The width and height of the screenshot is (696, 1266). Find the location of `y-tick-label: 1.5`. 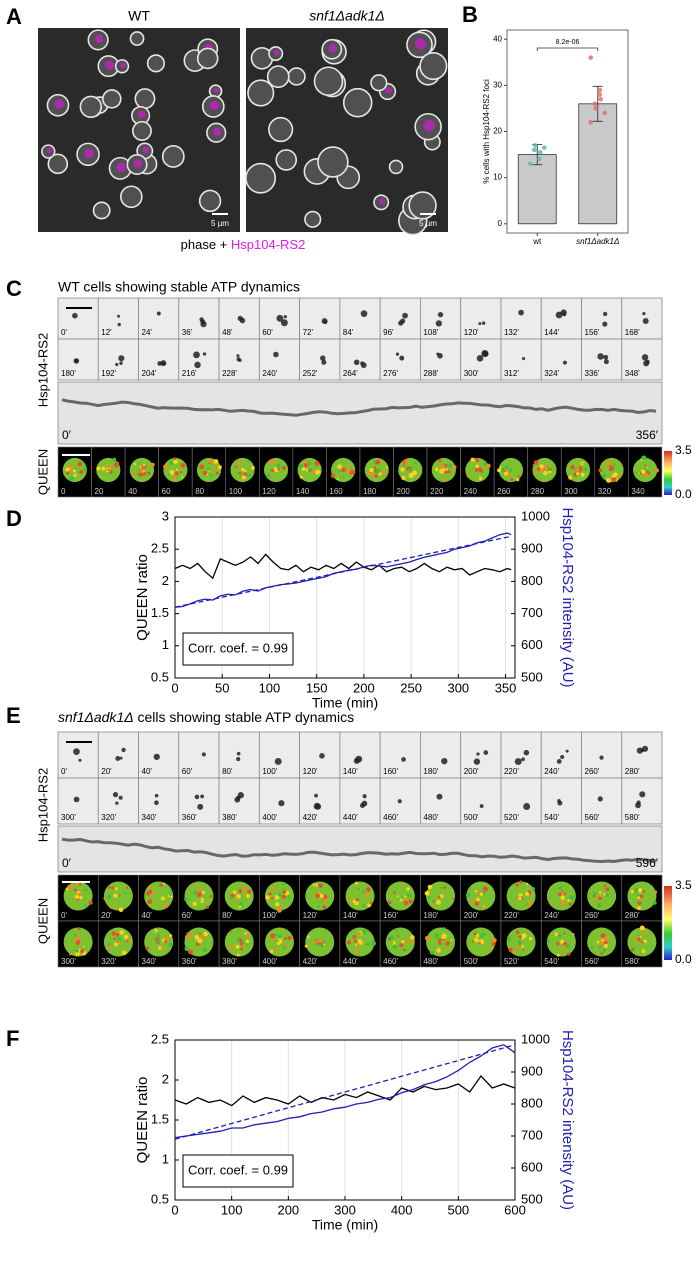

y-tick-label: 1.5 is located at coordinates (160, 1118).